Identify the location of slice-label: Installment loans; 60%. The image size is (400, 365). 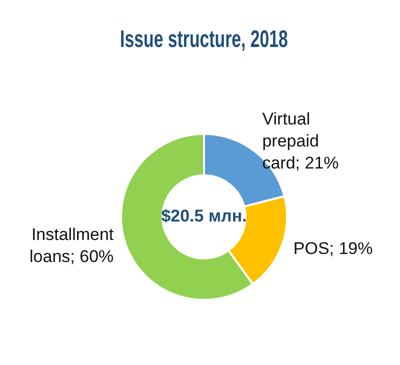
(72, 245).